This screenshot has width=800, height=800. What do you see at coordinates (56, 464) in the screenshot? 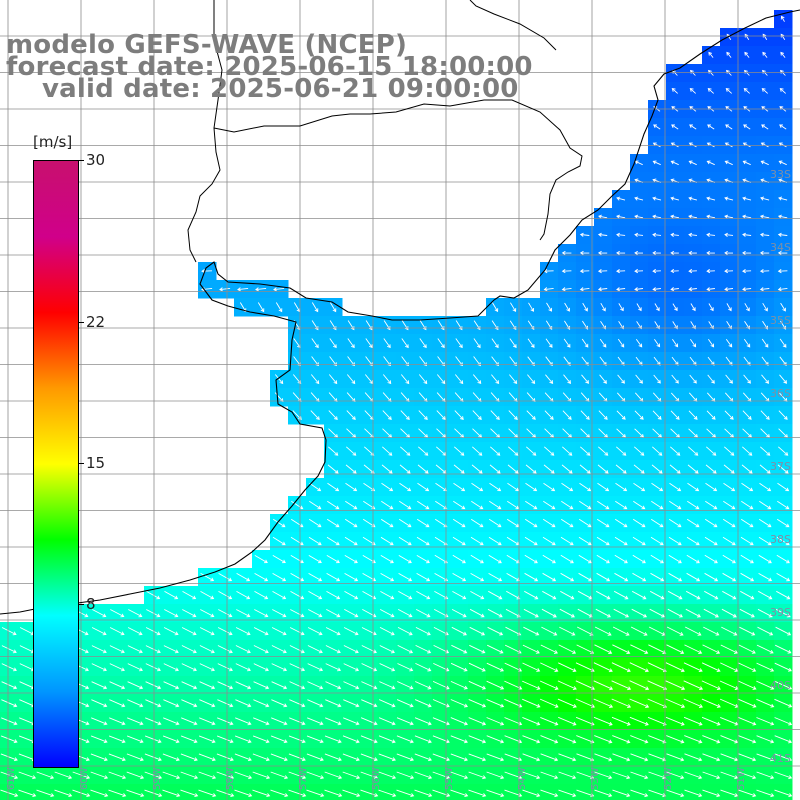
I see `colorbar` at bounding box center [56, 464].